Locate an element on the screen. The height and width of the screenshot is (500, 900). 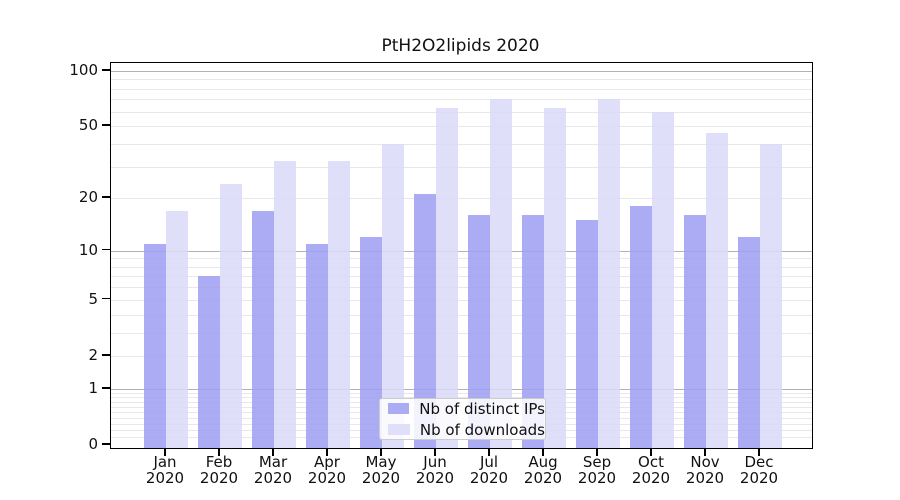
y-axis-tick-label: 20 is located at coordinates (88, 197).